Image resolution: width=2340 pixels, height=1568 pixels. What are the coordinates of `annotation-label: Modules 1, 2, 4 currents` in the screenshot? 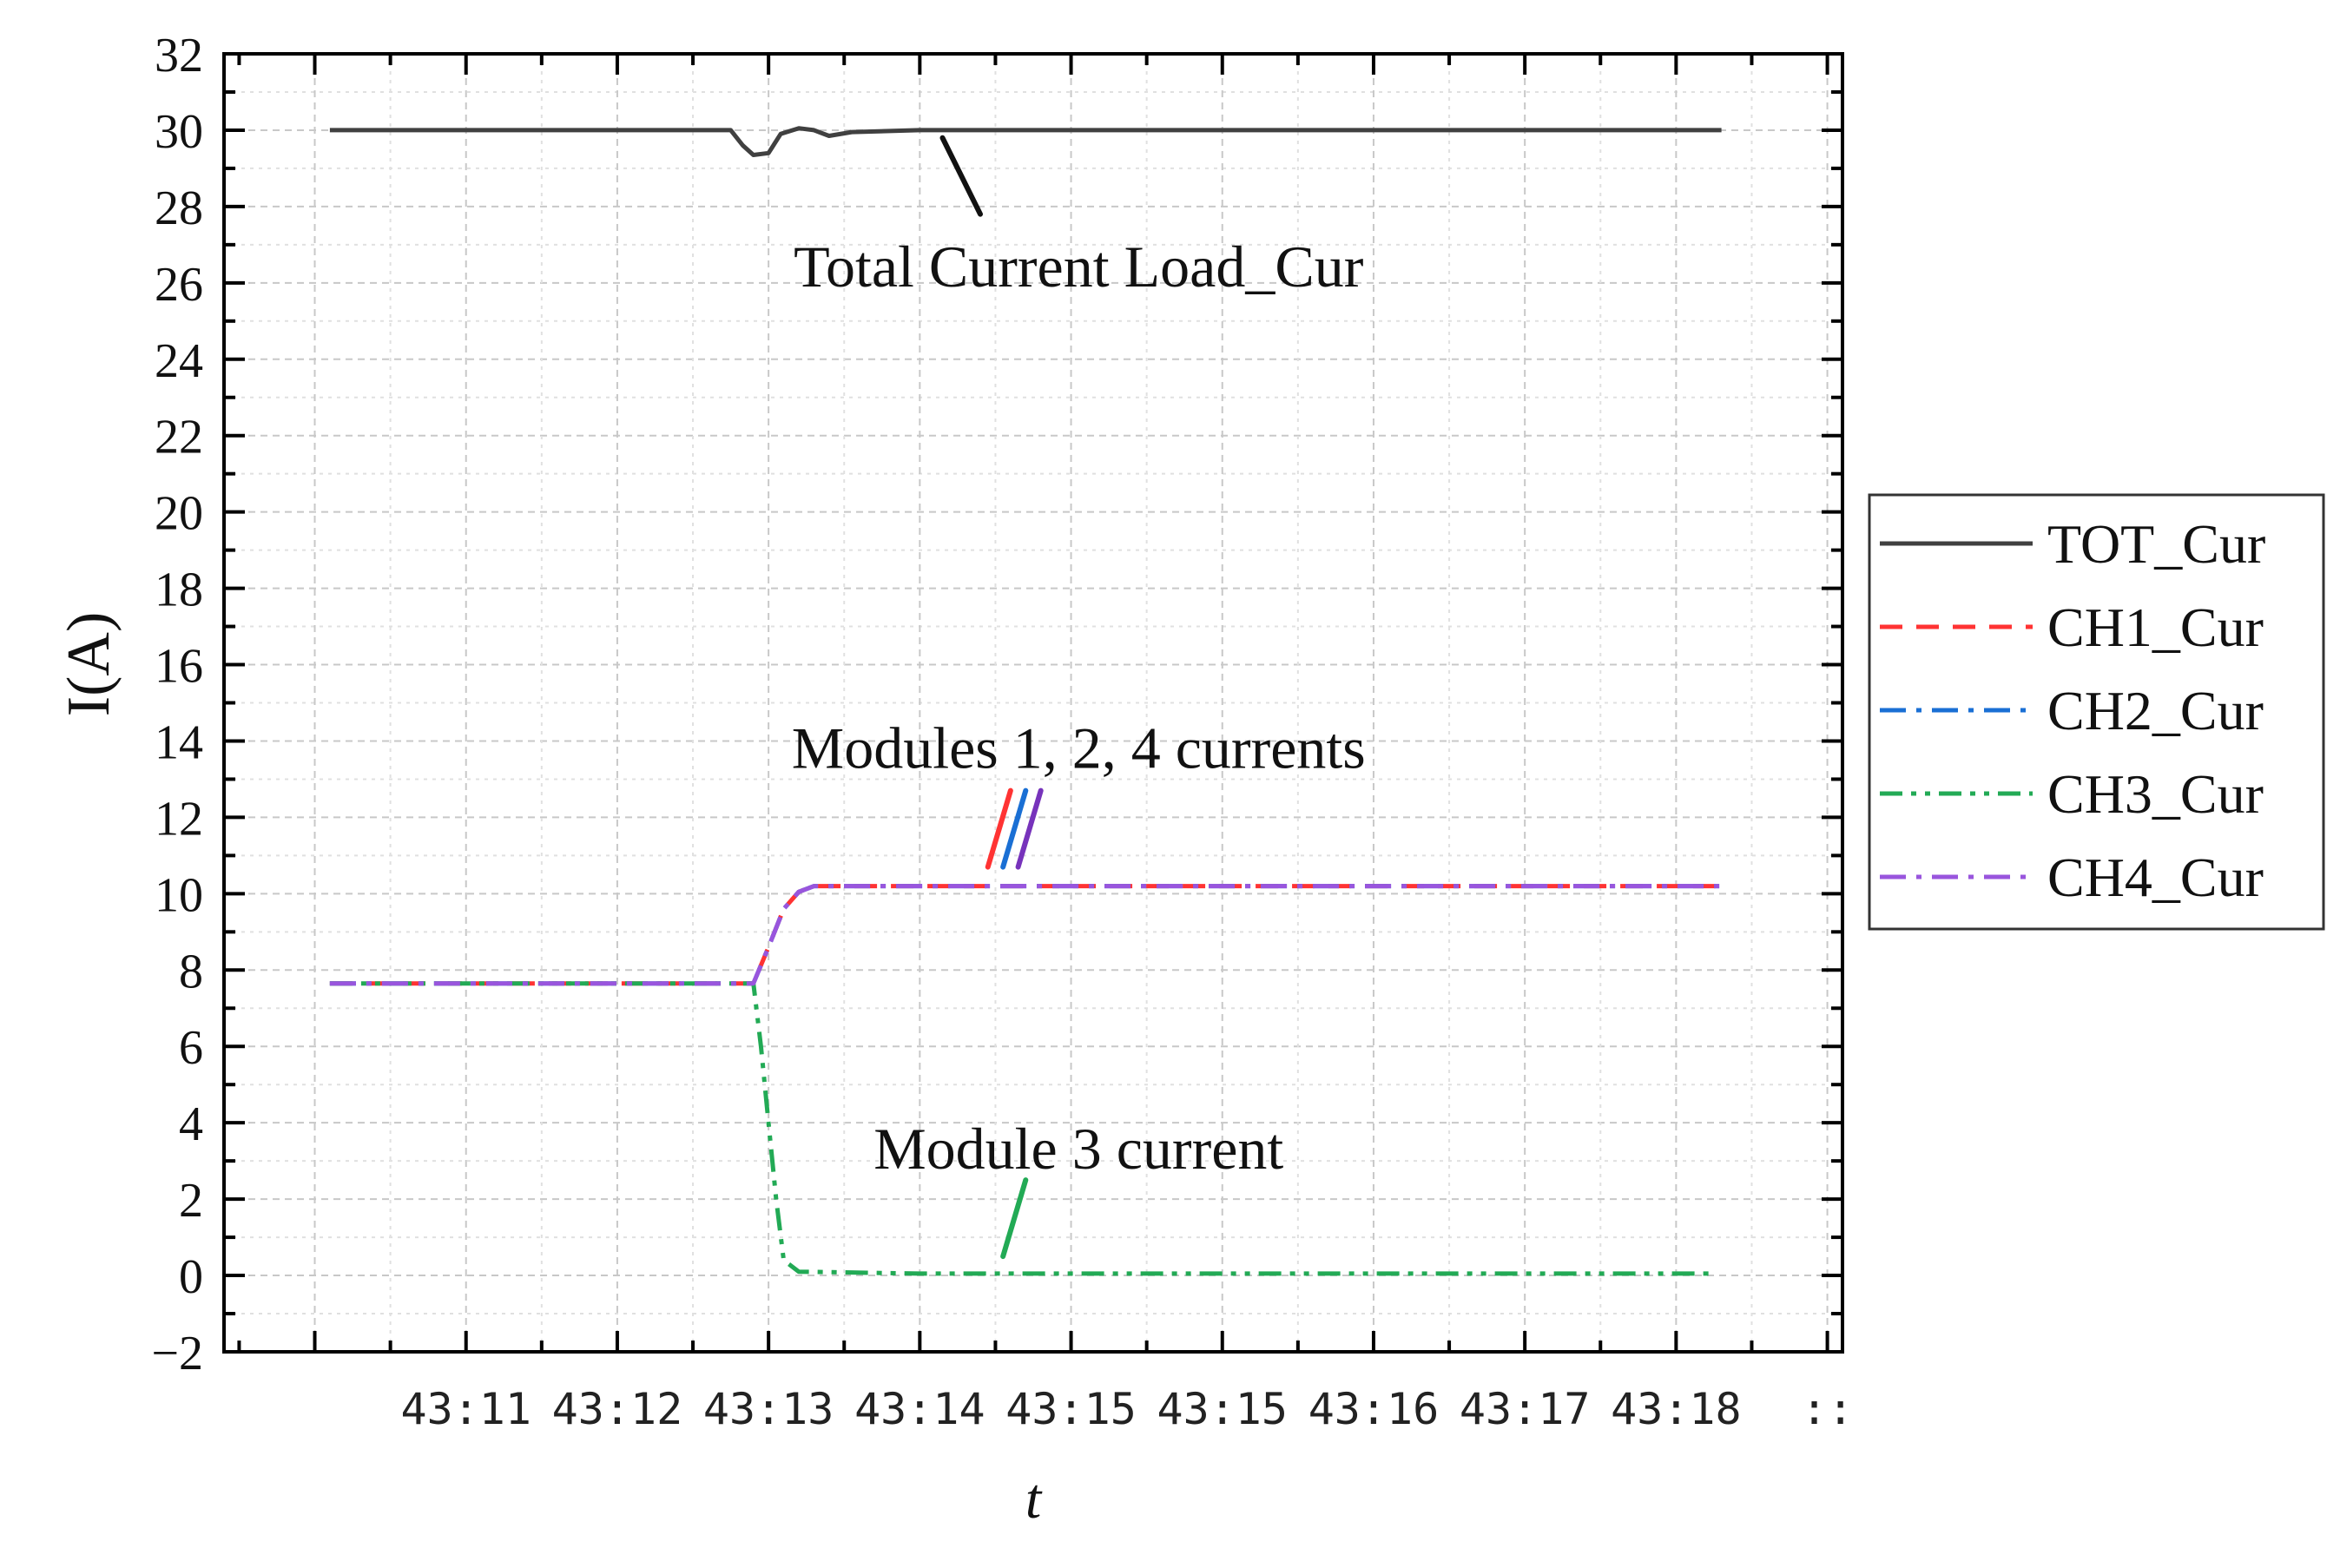 It's located at (1079, 748).